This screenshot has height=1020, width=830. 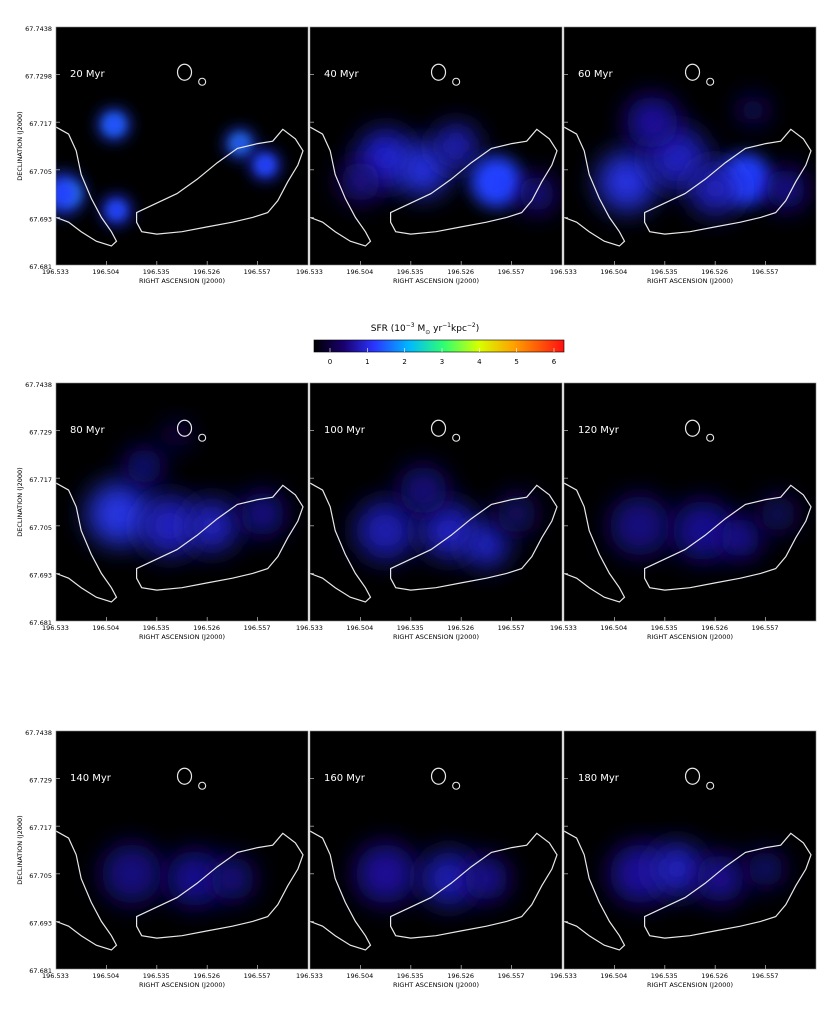 What do you see at coordinates (341, 74) in the screenshot?
I see `panel-label: 40 Myr` at bounding box center [341, 74].